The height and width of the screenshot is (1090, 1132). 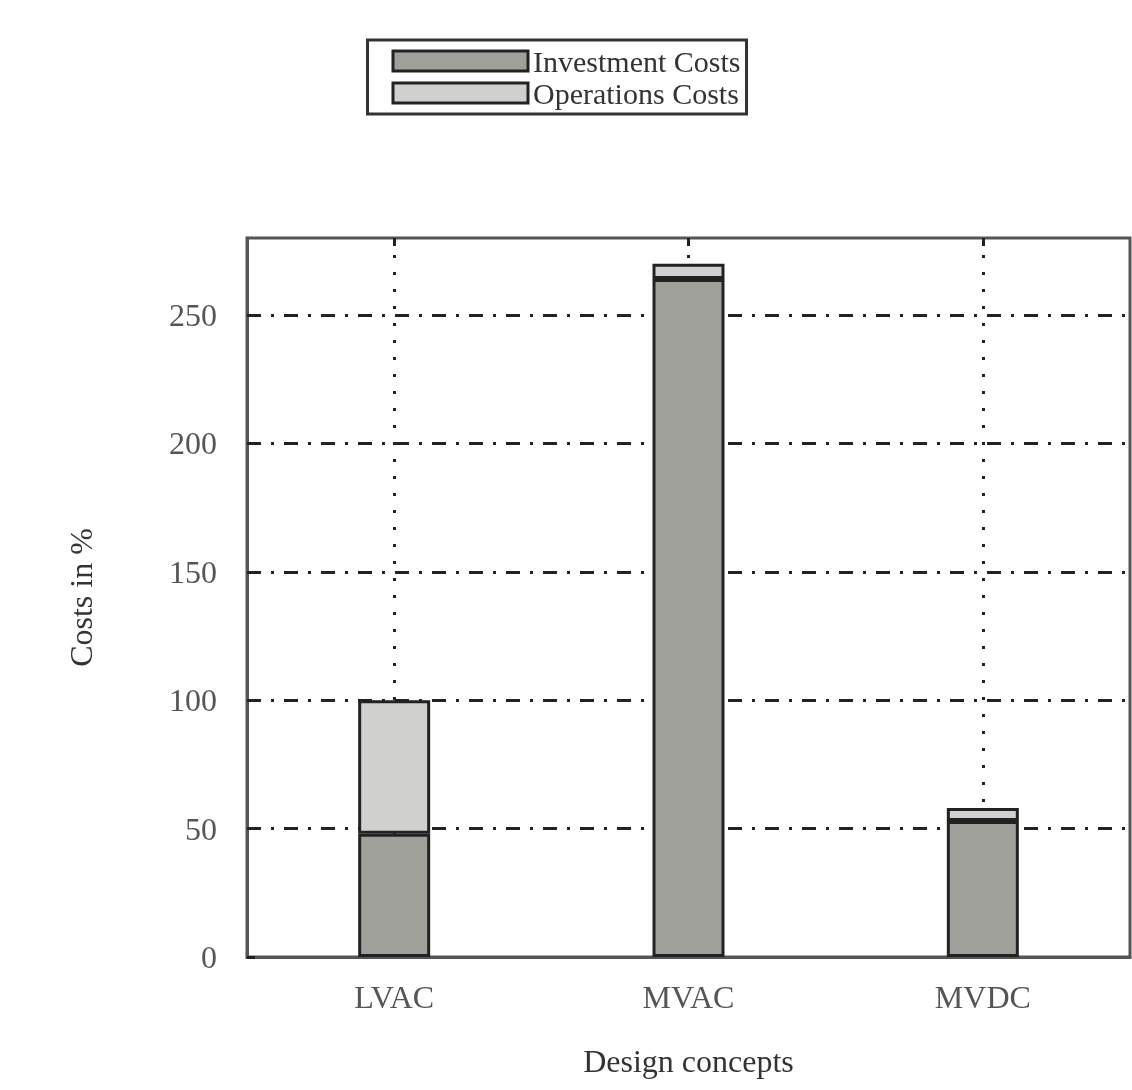 I want to click on legend-label: Operations Costs, so click(x=636, y=93).